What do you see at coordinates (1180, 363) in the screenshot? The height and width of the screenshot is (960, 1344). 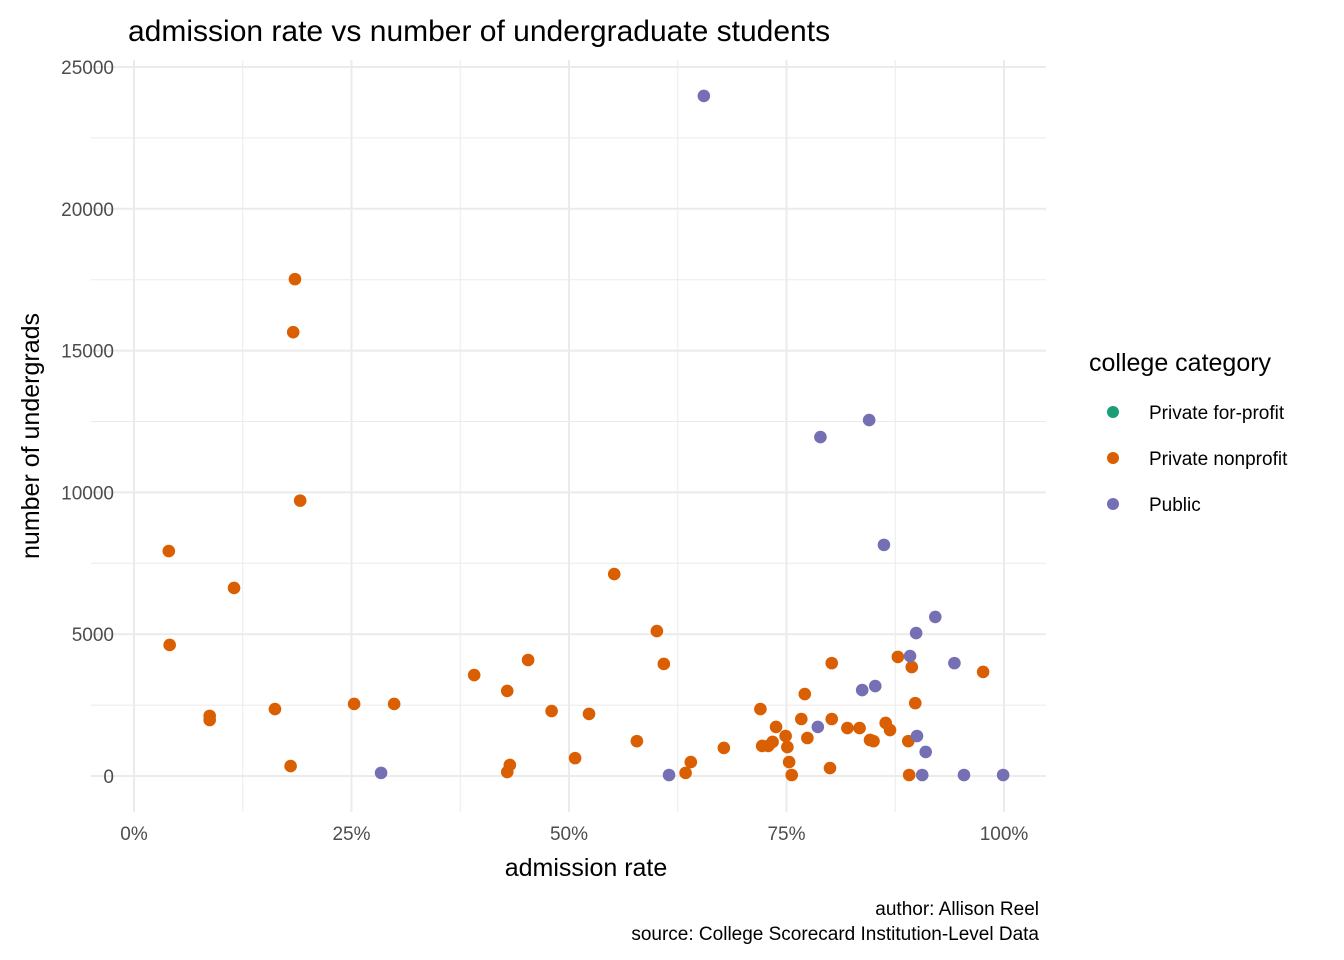 I see `legend-title: college category` at bounding box center [1180, 363].